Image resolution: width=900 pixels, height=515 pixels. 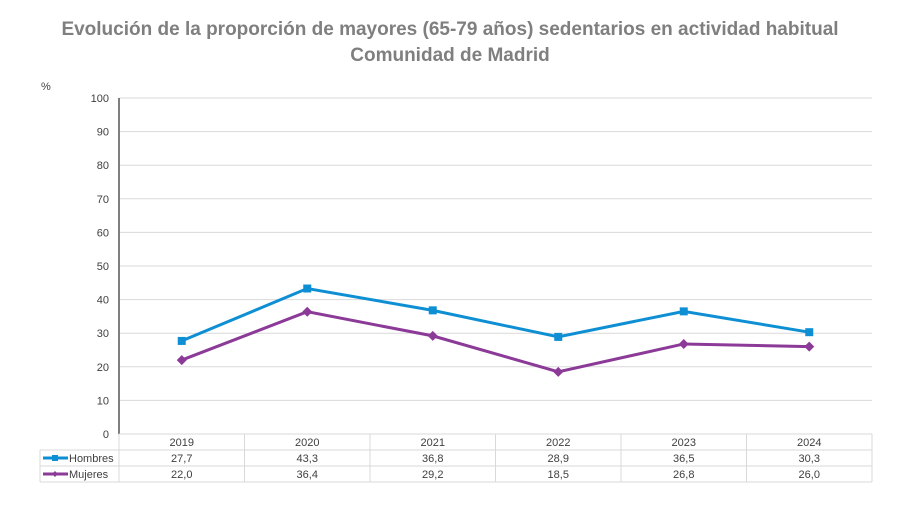 What do you see at coordinates (307, 459) in the screenshot?
I see `data-table-cell: 43,3` at bounding box center [307, 459].